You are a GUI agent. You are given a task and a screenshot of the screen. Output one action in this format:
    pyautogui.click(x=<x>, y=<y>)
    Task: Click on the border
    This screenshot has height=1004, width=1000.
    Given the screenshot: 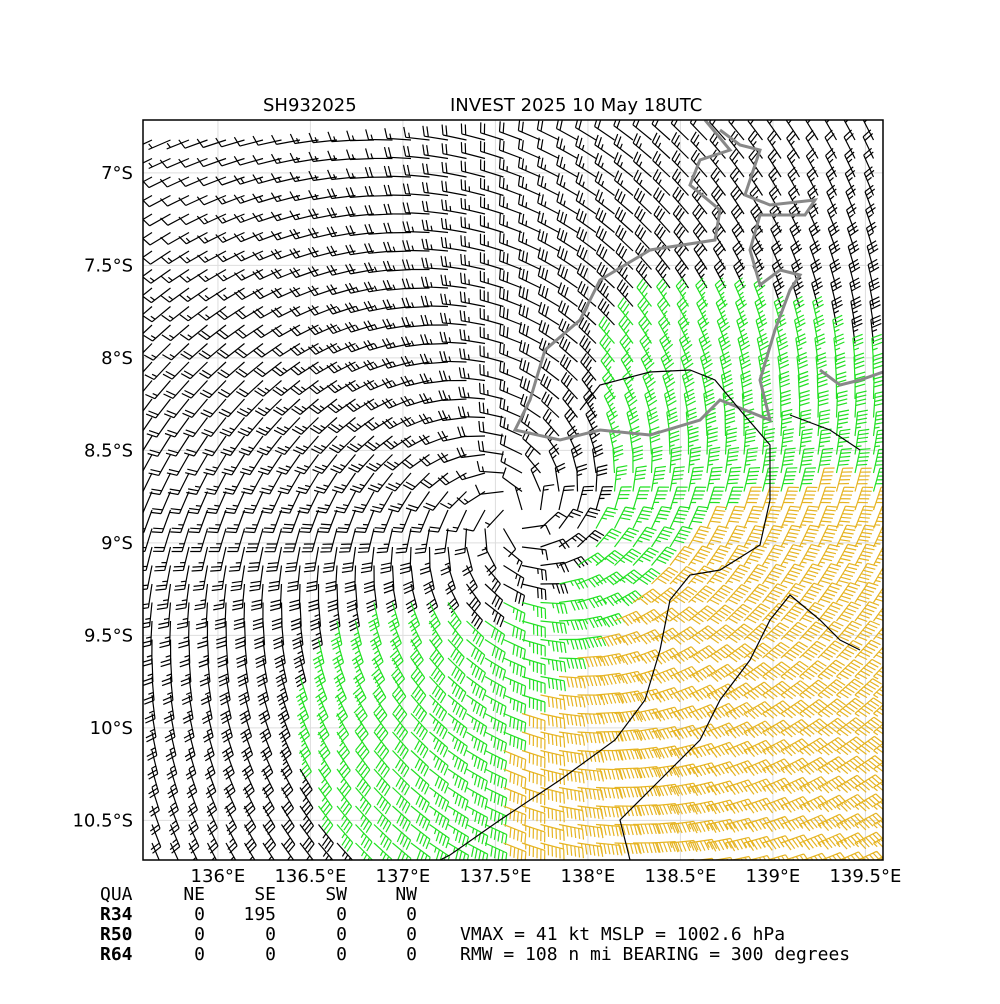 What is the action you would take?
    pyautogui.click(x=825, y=432)
    